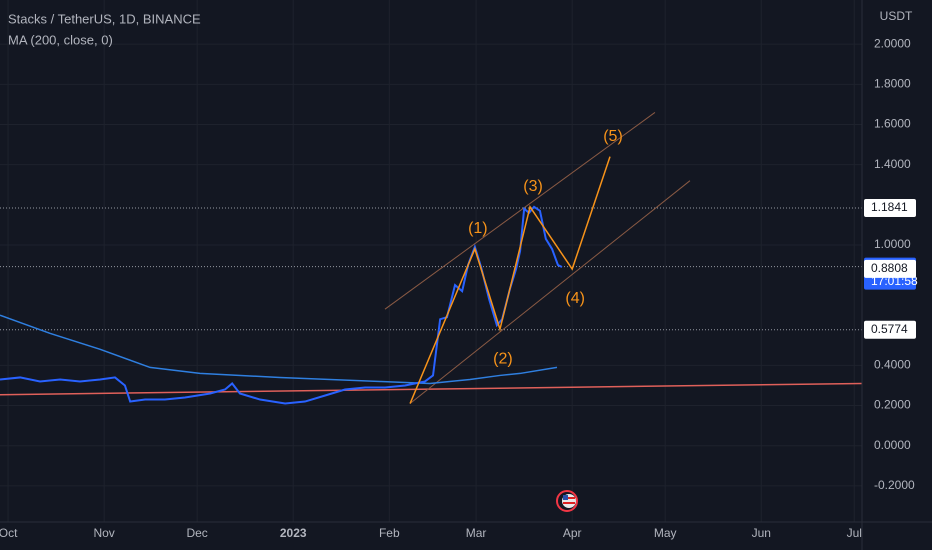 The width and height of the screenshot is (932, 550). I want to click on trend-line, so click(431, 389).